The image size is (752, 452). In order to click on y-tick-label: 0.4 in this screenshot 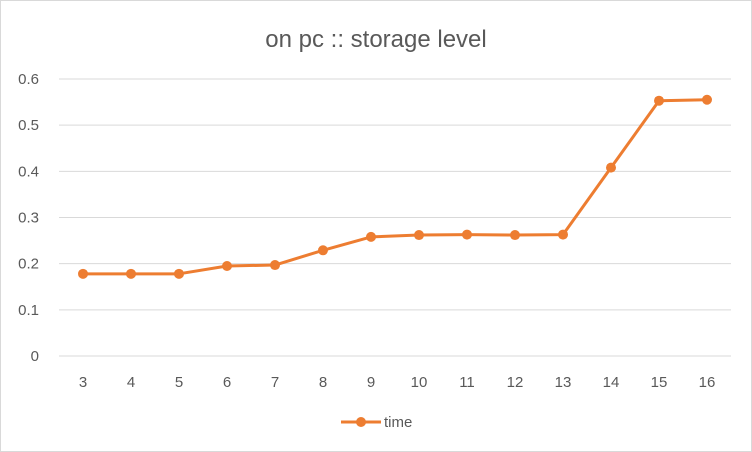, I will do `click(28, 171)`.